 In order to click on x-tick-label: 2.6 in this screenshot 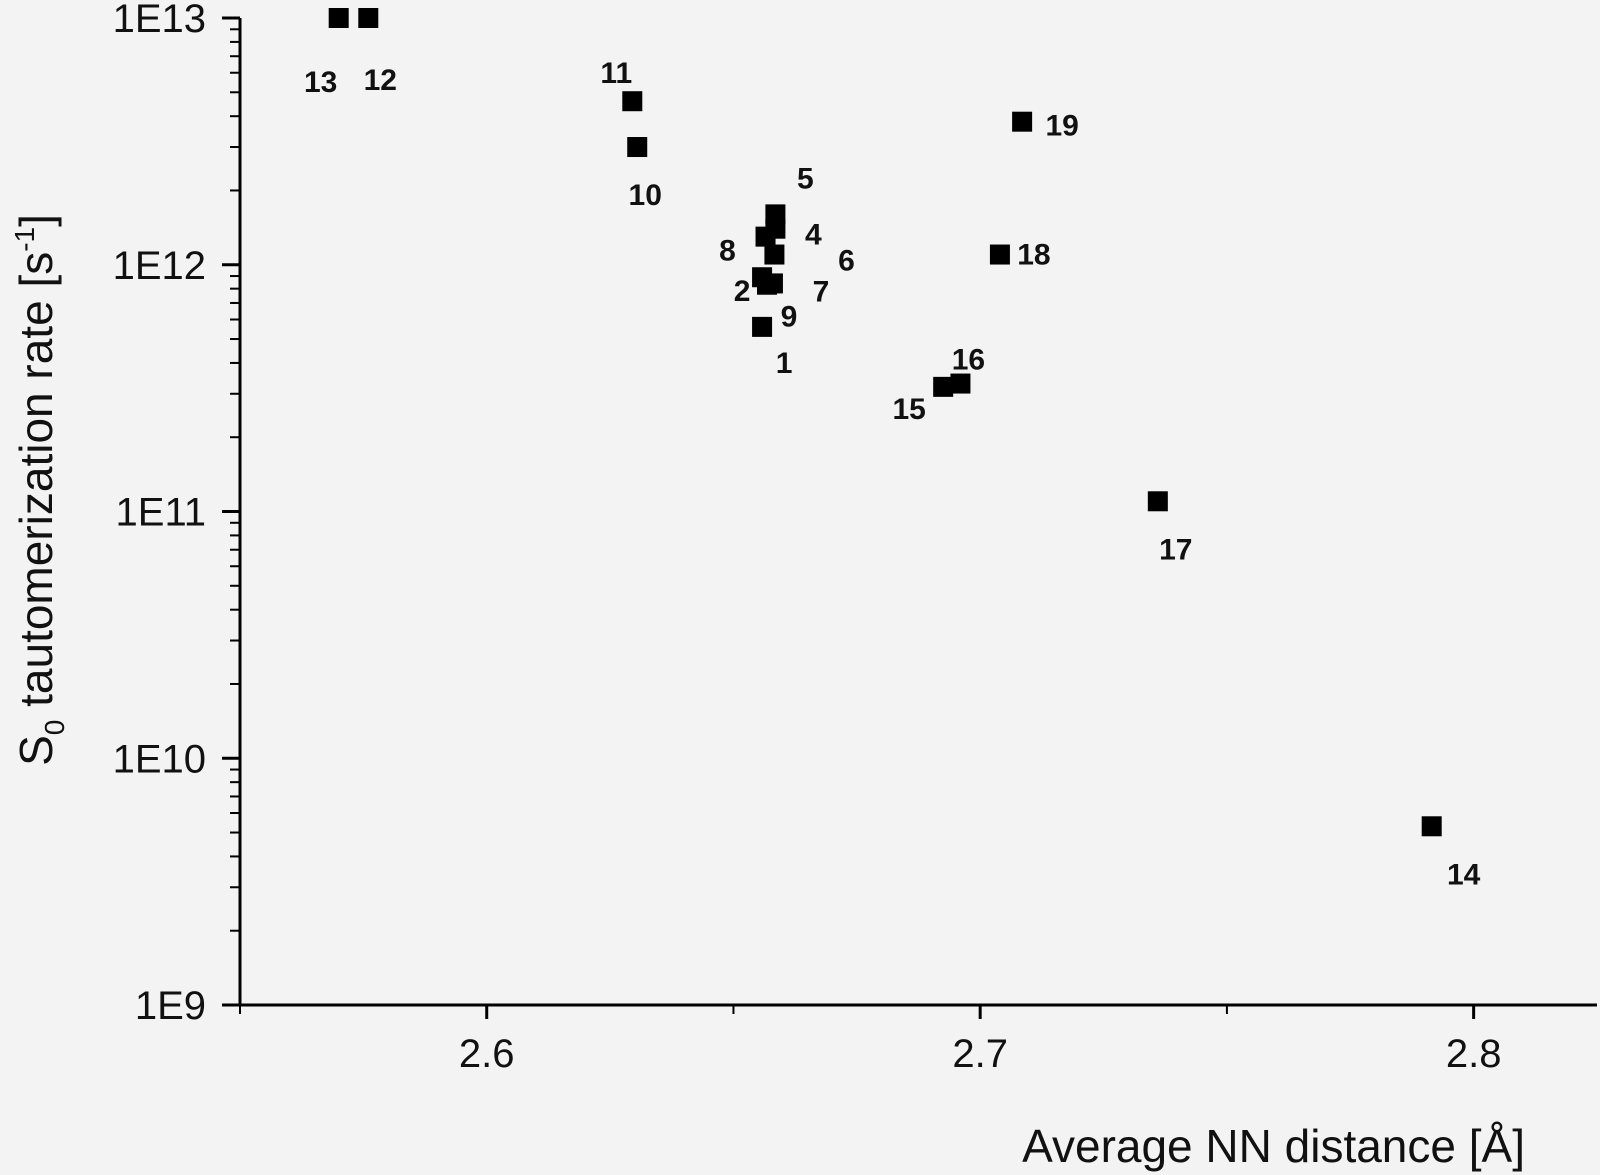, I will do `click(487, 1054)`.